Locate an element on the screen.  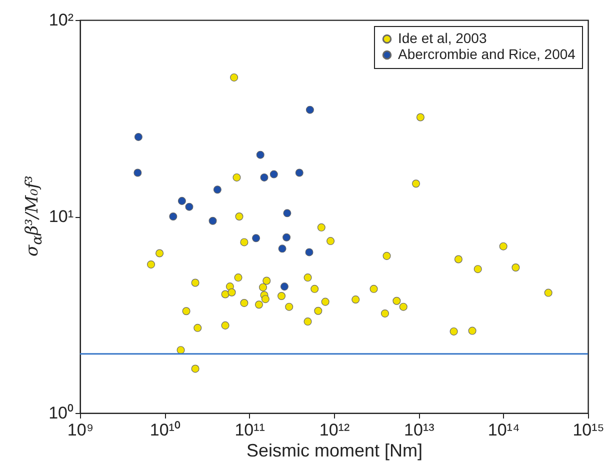
x-tick-label: 10¹³ is located at coordinates (419, 430).